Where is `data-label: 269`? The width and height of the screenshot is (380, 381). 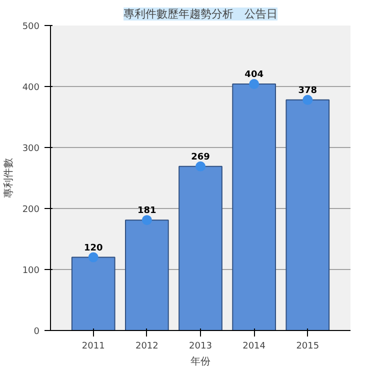 data-label: 269 is located at coordinates (200, 157).